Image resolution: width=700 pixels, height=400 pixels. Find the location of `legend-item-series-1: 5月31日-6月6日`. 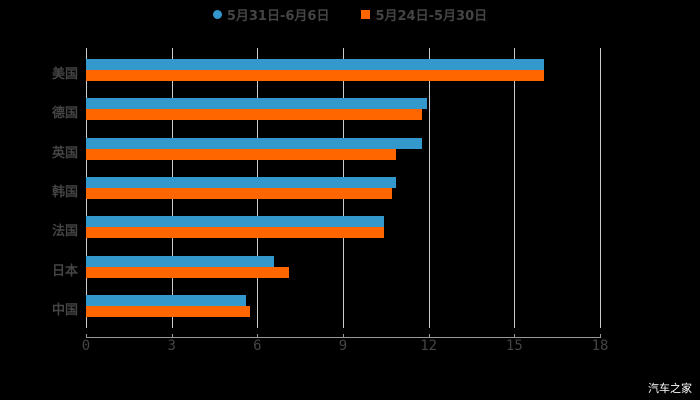

legend-item-series-1: 5月31日-6月6日 is located at coordinates (271, 14).